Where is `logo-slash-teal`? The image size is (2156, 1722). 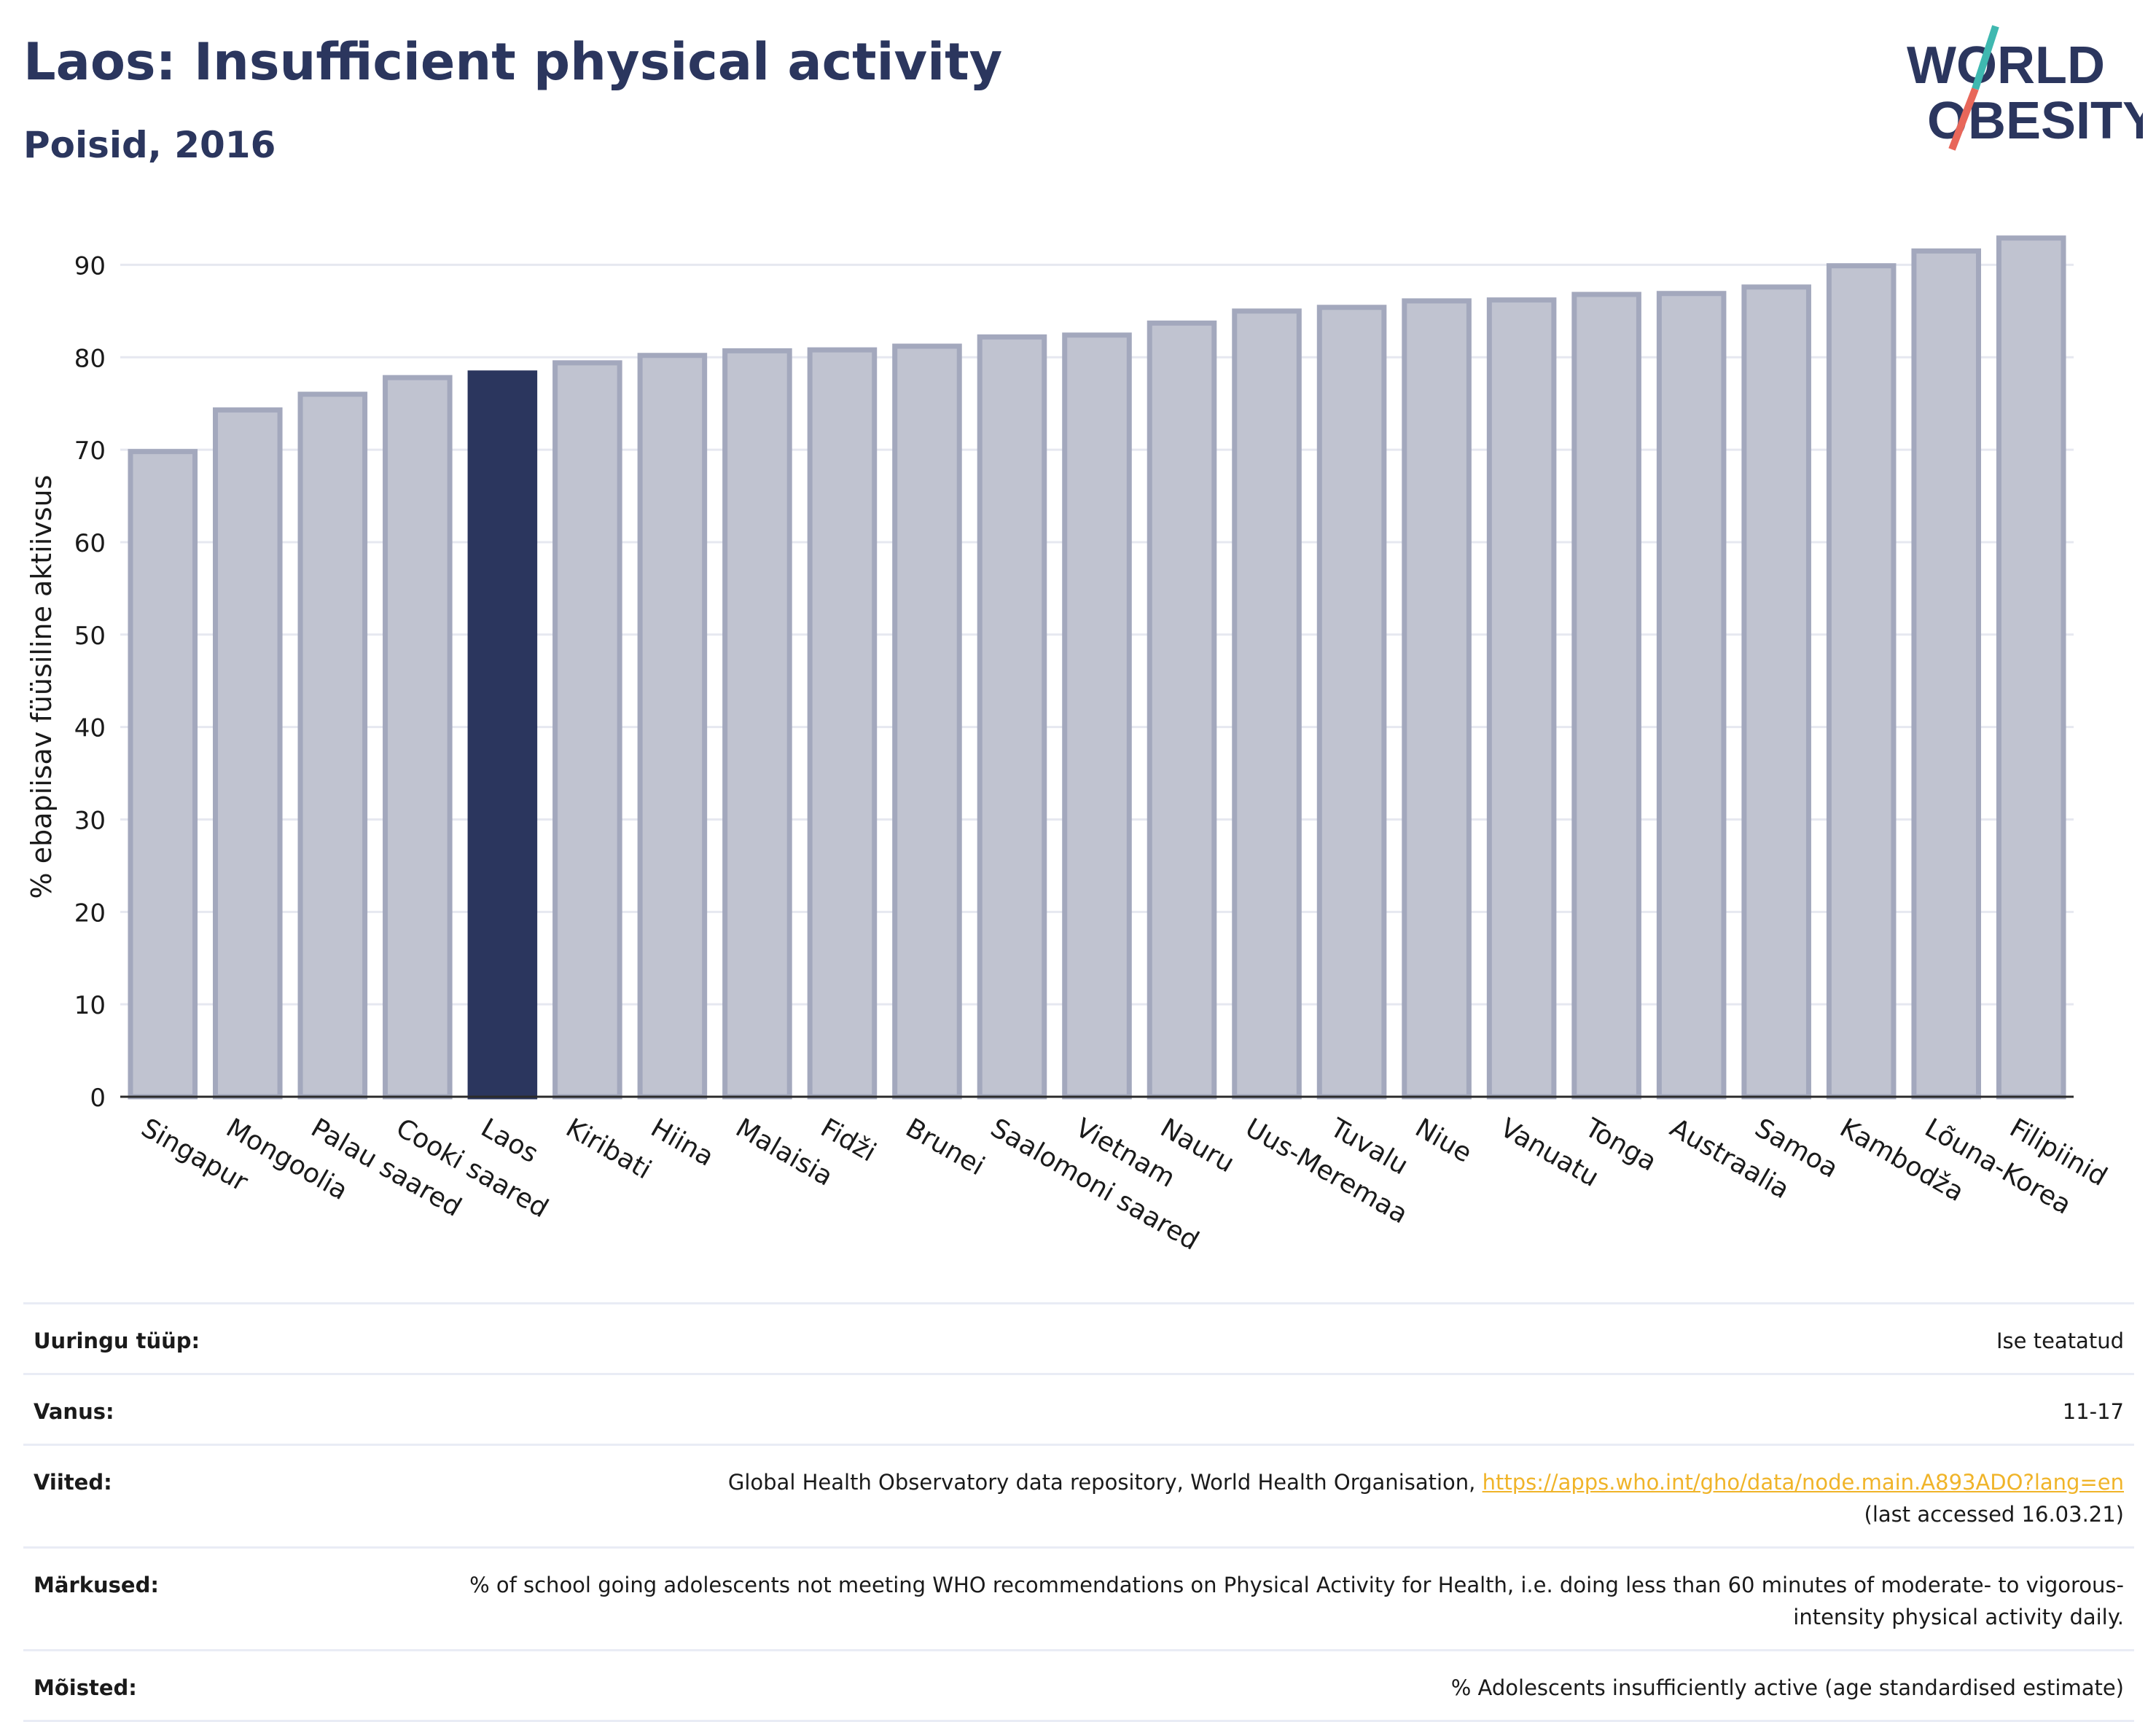
logo-slash-teal is located at coordinates (1986, 57).